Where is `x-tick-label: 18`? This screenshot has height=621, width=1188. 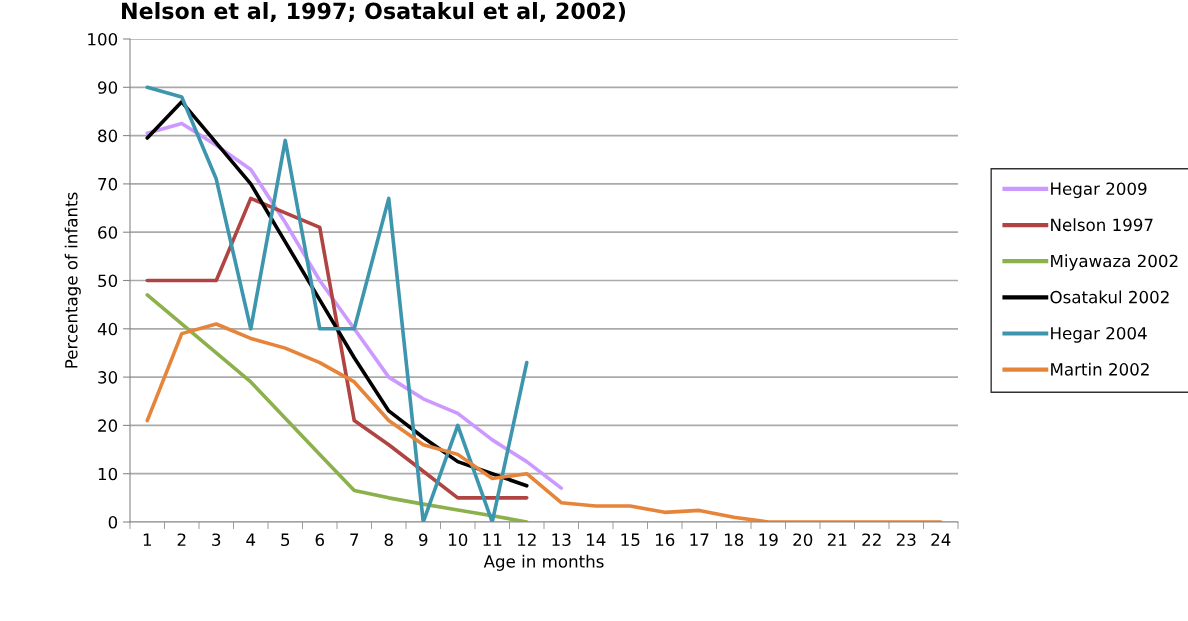 x-tick-label: 18 is located at coordinates (734, 540).